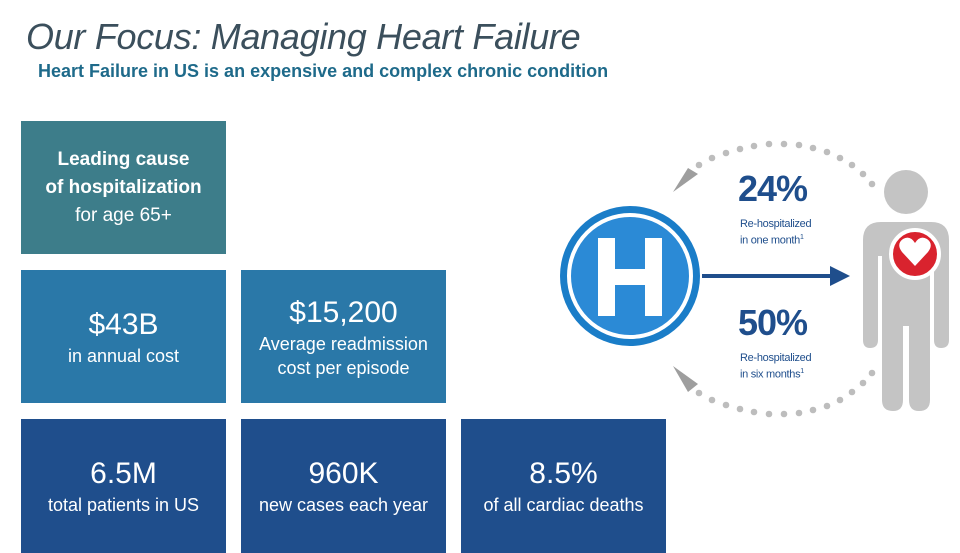 The width and height of the screenshot is (960, 553). I want to click on tile-readmission-value: $15,200, so click(343, 312).